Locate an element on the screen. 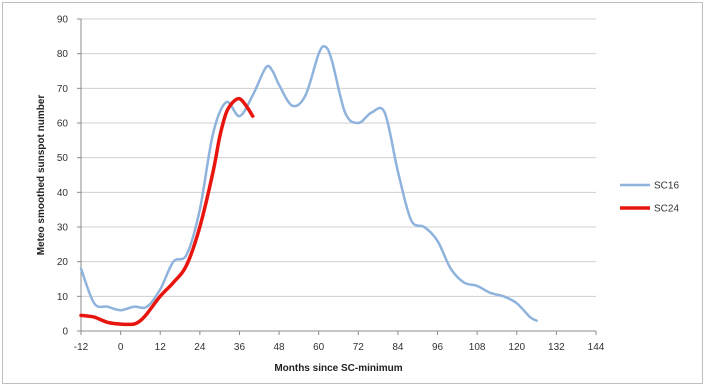 Image resolution: width=707 pixels, height=388 pixels. legend-label-sc16: SC16 is located at coordinates (666, 186).